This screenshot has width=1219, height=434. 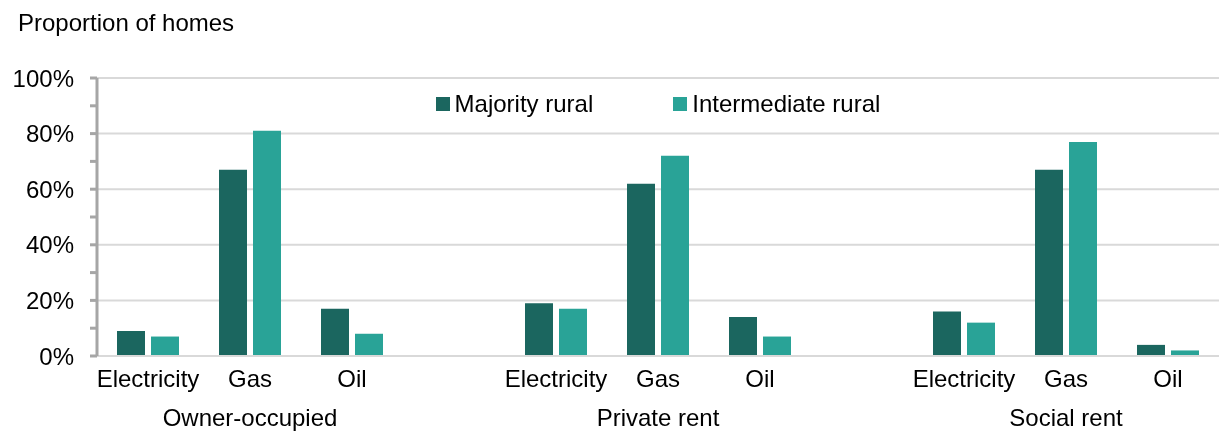 What do you see at coordinates (43, 78) in the screenshot?
I see `y-tick-label: 100%` at bounding box center [43, 78].